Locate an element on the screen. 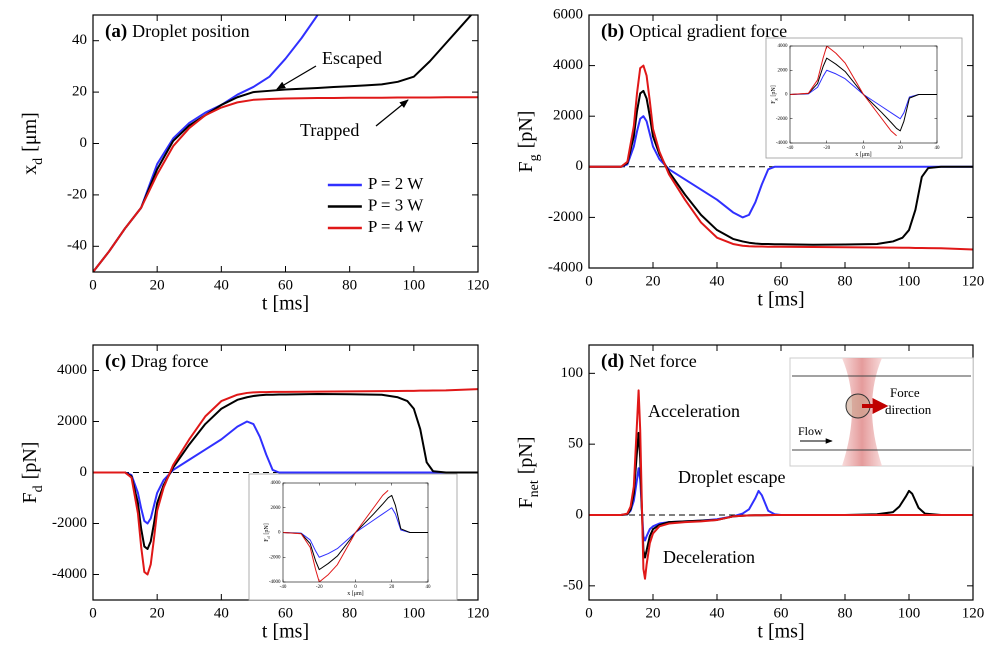 The image size is (989, 657). flow-label: Flow is located at coordinates (810, 431).